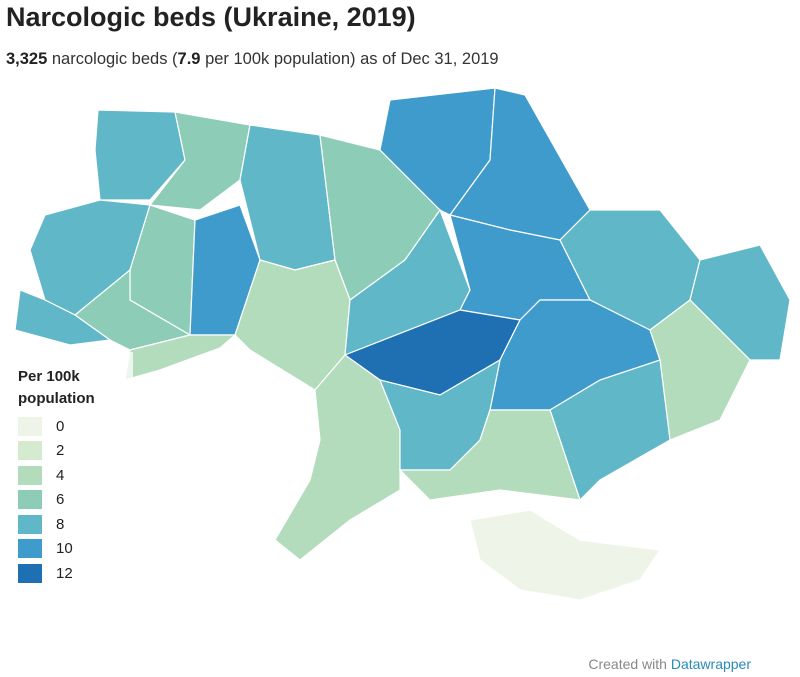 This screenshot has width=800, height=677. What do you see at coordinates (27, 59) in the screenshot?
I see `total: 3,325` at bounding box center [27, 59].